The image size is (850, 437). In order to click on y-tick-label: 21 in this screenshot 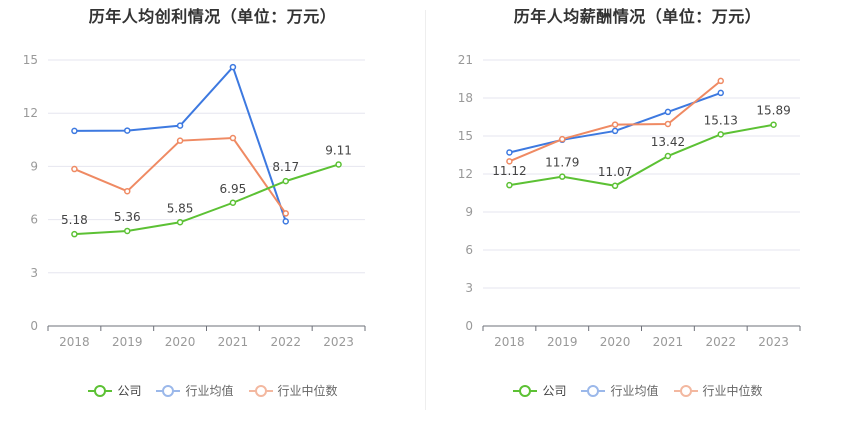, I will do `click(465, 60)`.